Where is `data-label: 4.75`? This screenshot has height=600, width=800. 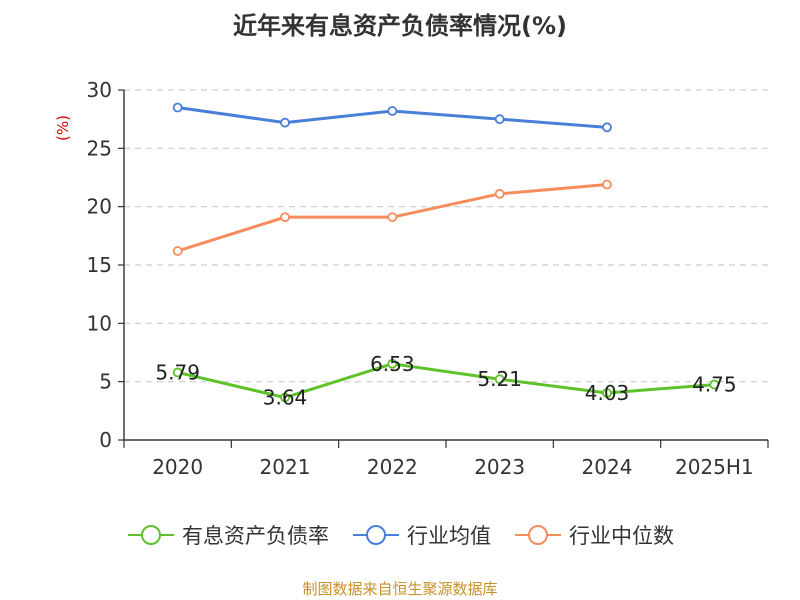 data-label: 4.75 is located at coordinates (714, 385).